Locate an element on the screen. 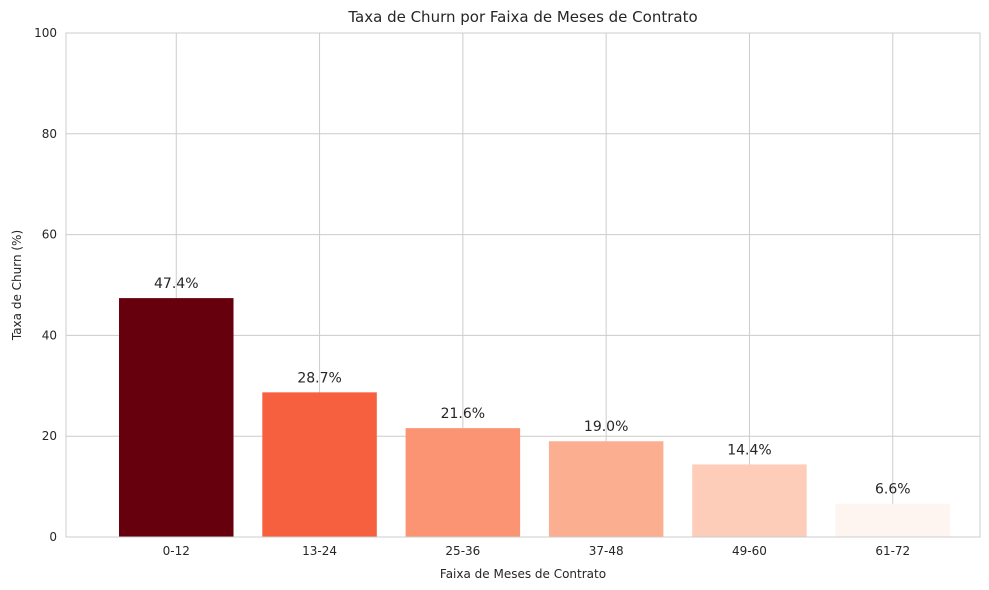 The height and width of the screenshot is (590, 989). x-axis-label: Faixa de Meses de Contrato is located at coordinates (523, 574).